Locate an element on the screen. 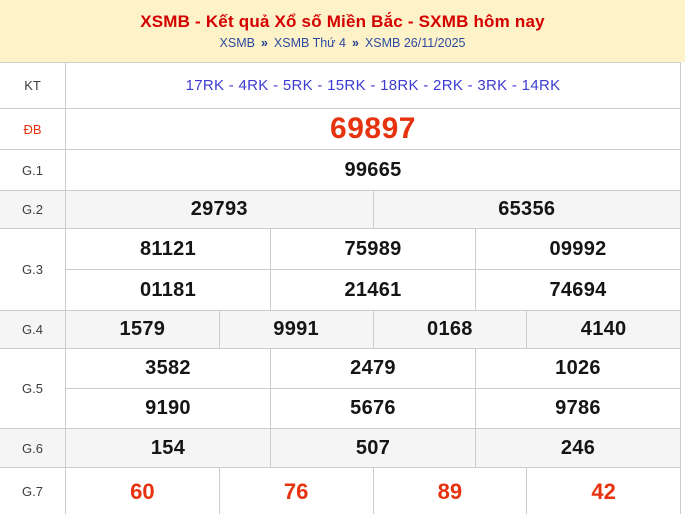 This screenshot has height=514, width=685. table-row-g6: G.6 154 507 246 is located at coordinates (340, 447).